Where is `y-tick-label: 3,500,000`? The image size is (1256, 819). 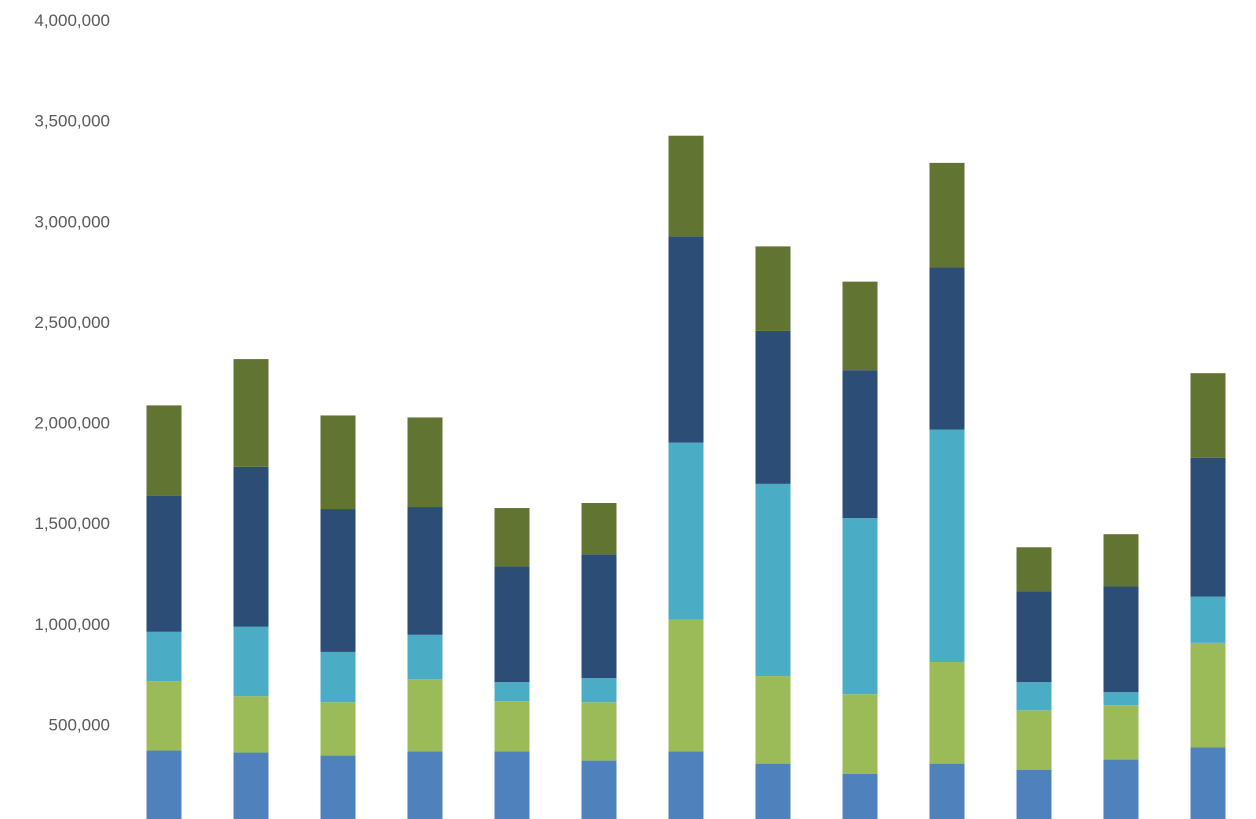
y-tick-label: 3,500,000 is located at coordinates (72, 121).